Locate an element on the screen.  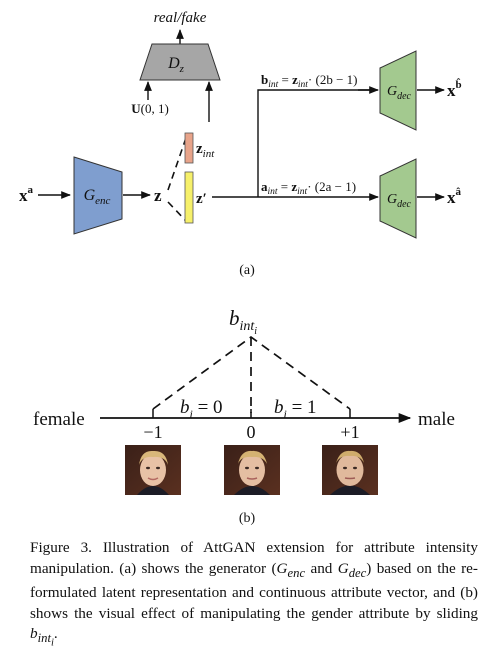
right-region-label: bi = 1 is located at coordinates (295, 409).